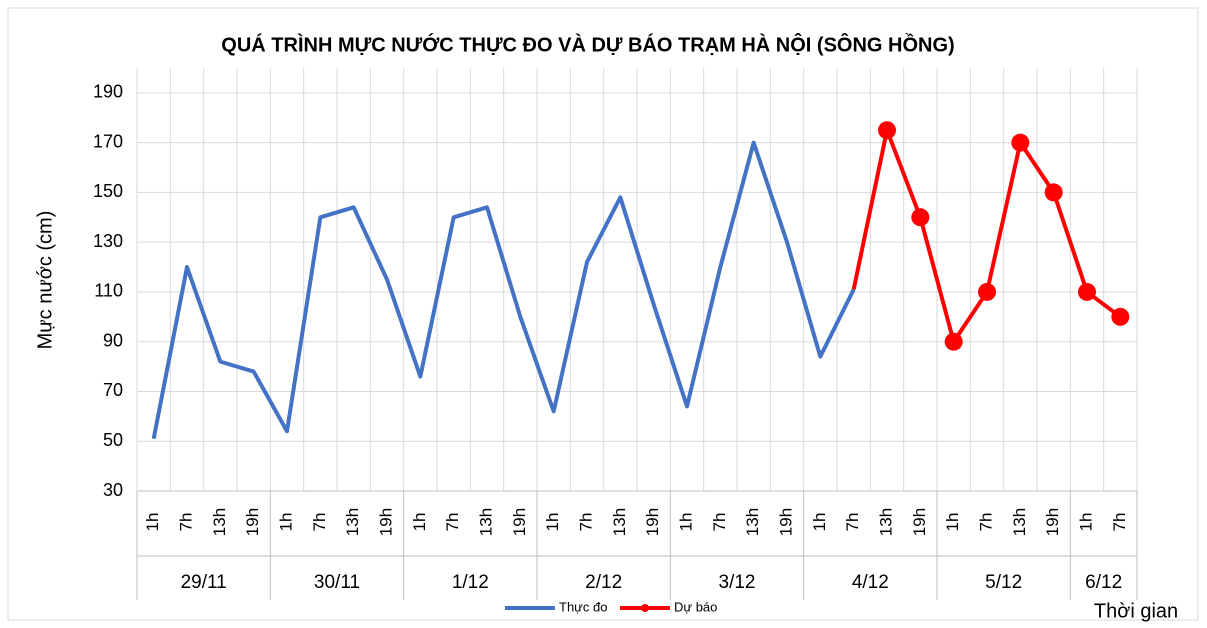 The image size is (1207, 628). I want to click on y-tick-label: 50, so click(113, 440).